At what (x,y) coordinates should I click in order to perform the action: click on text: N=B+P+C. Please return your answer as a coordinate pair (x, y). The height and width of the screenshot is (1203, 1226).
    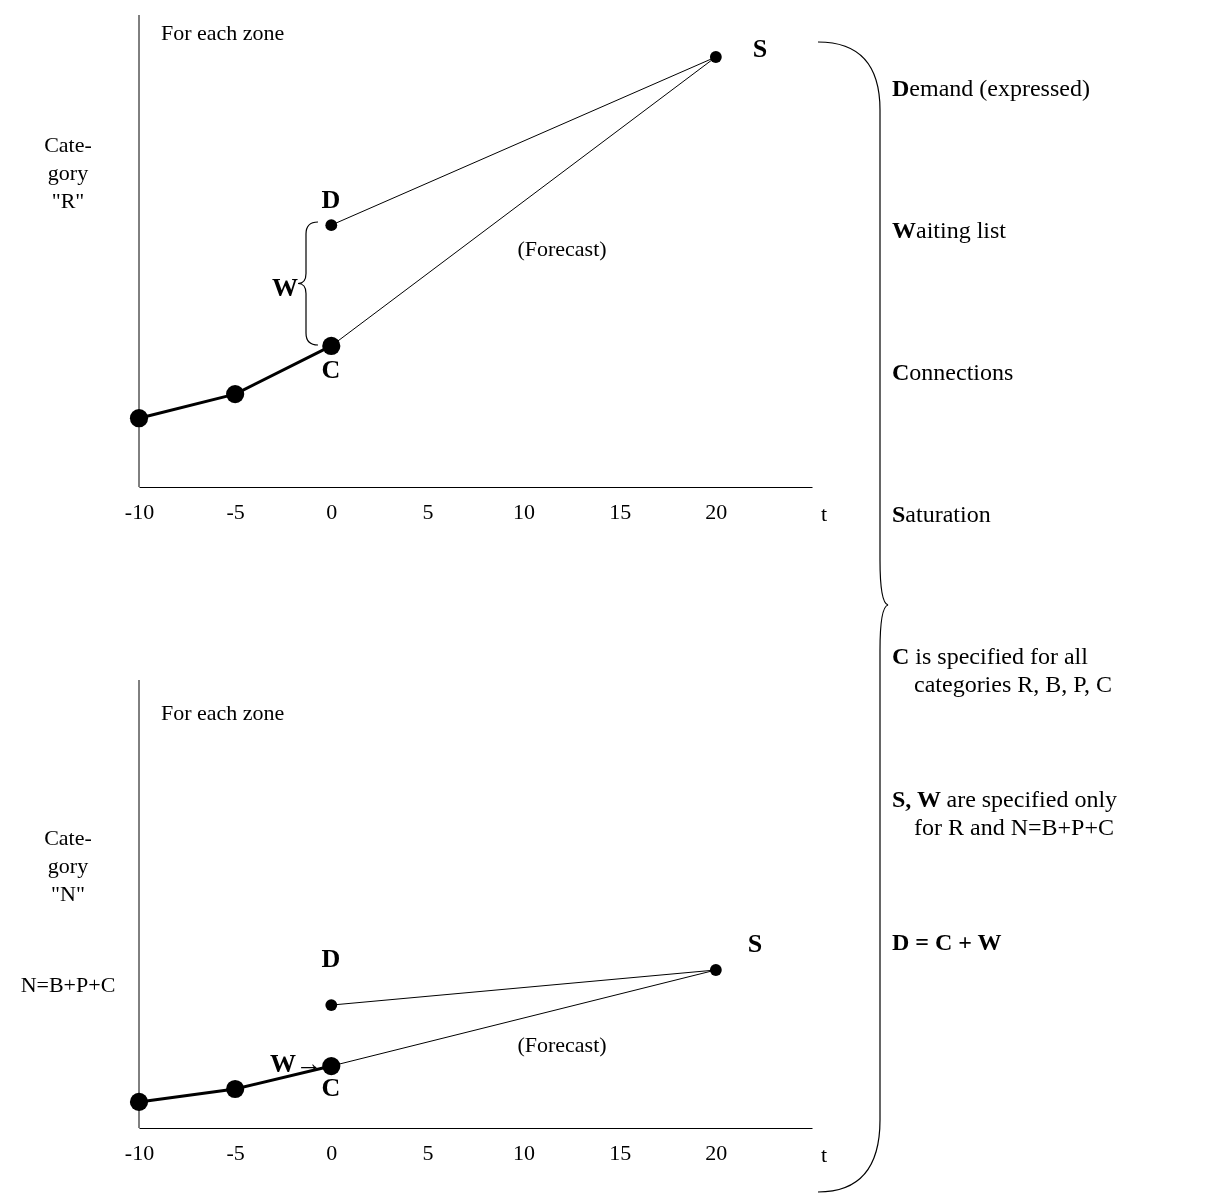
    Looking at the image, I should click on (68, 984).